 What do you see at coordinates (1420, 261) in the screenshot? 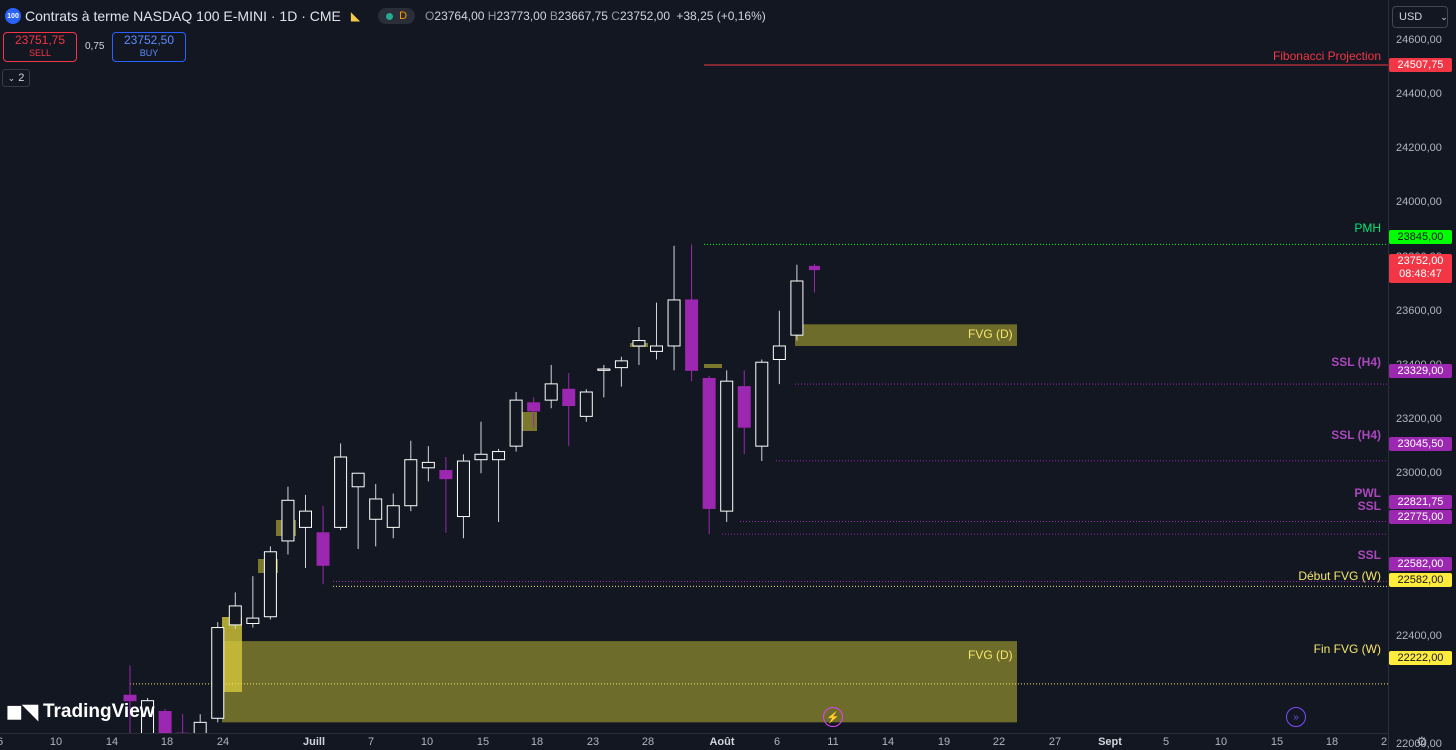
I see `last-price: 23752,00` at bounding box center [1420, 261].